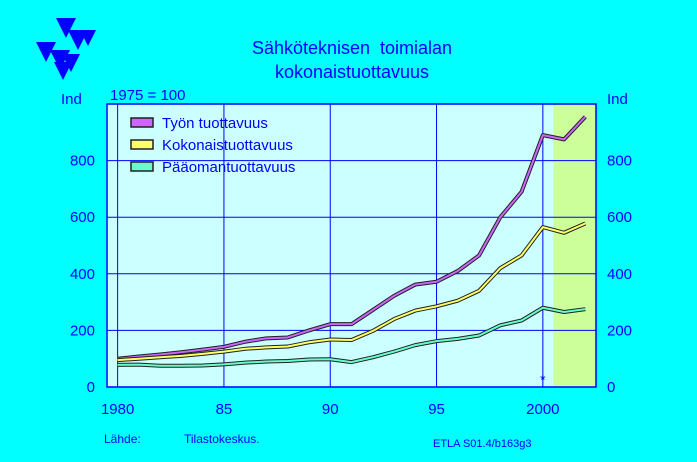 This screenshot has height=462, width=697. I want to click on y-axis-unit-left: Ind, so click(71, 99).